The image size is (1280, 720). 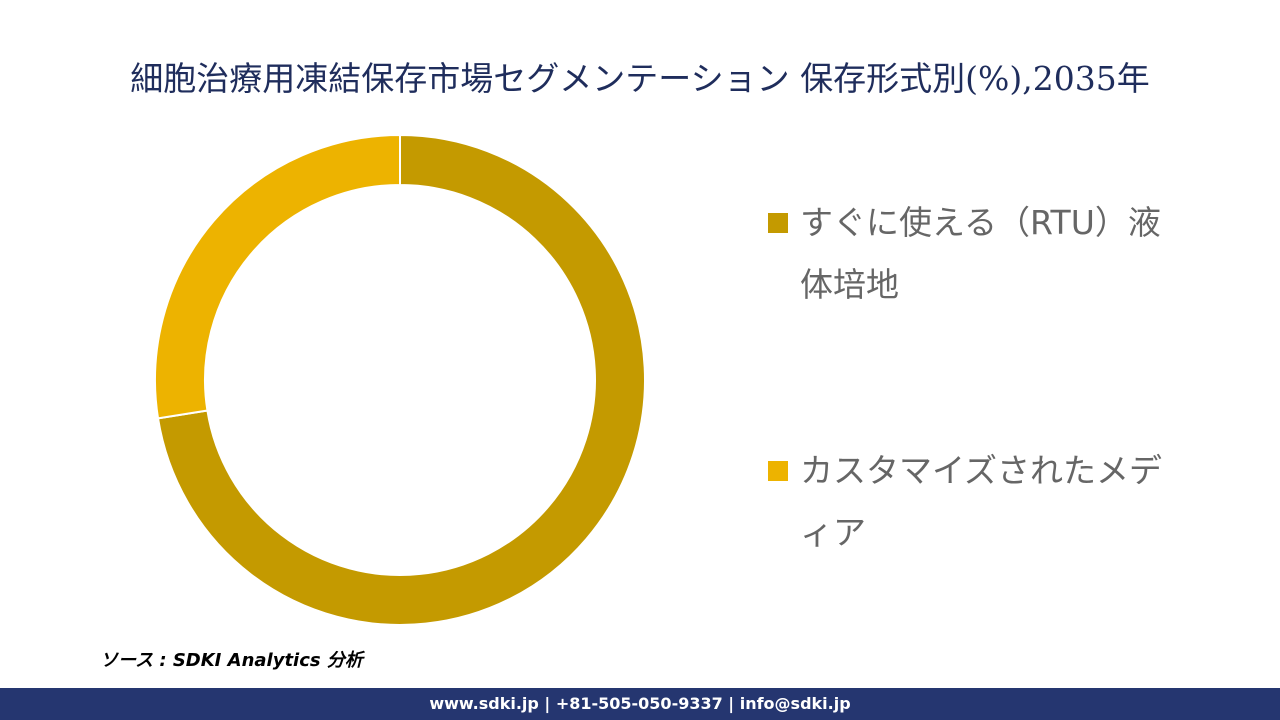 I want to click on legend-entry: カスタマイズされたメディア, so click(x=968, y=502).